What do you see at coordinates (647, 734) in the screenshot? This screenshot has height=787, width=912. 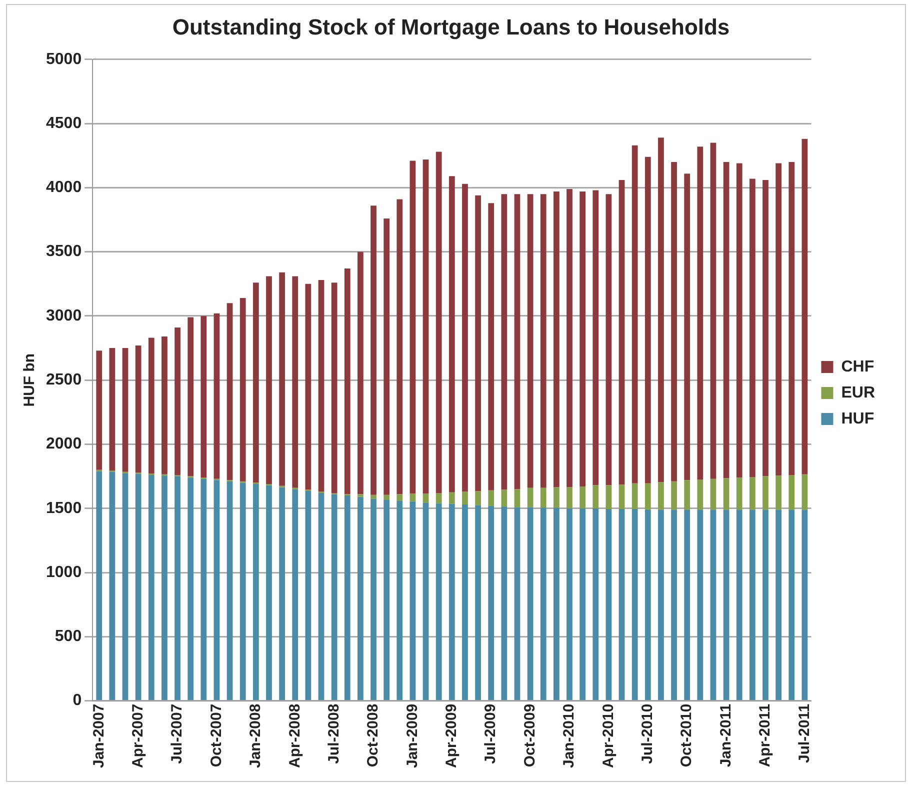 I see `x-tick-label: Jul-2010` at bounding box center [647, 734].